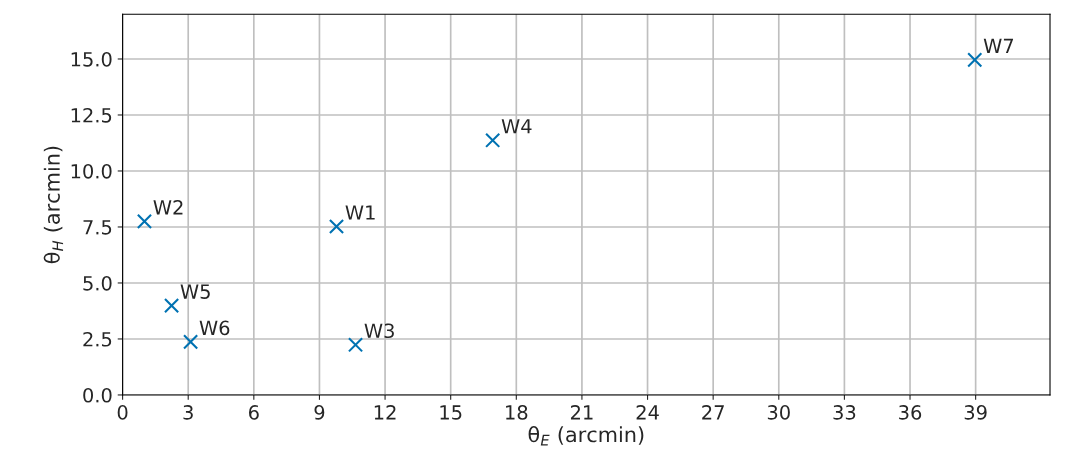 The height and width of the screenshot is (473, 1066). Describe the element at coordinates (91, 115) in the screenshot. I see `y-tick-label: 12.5` at that location.